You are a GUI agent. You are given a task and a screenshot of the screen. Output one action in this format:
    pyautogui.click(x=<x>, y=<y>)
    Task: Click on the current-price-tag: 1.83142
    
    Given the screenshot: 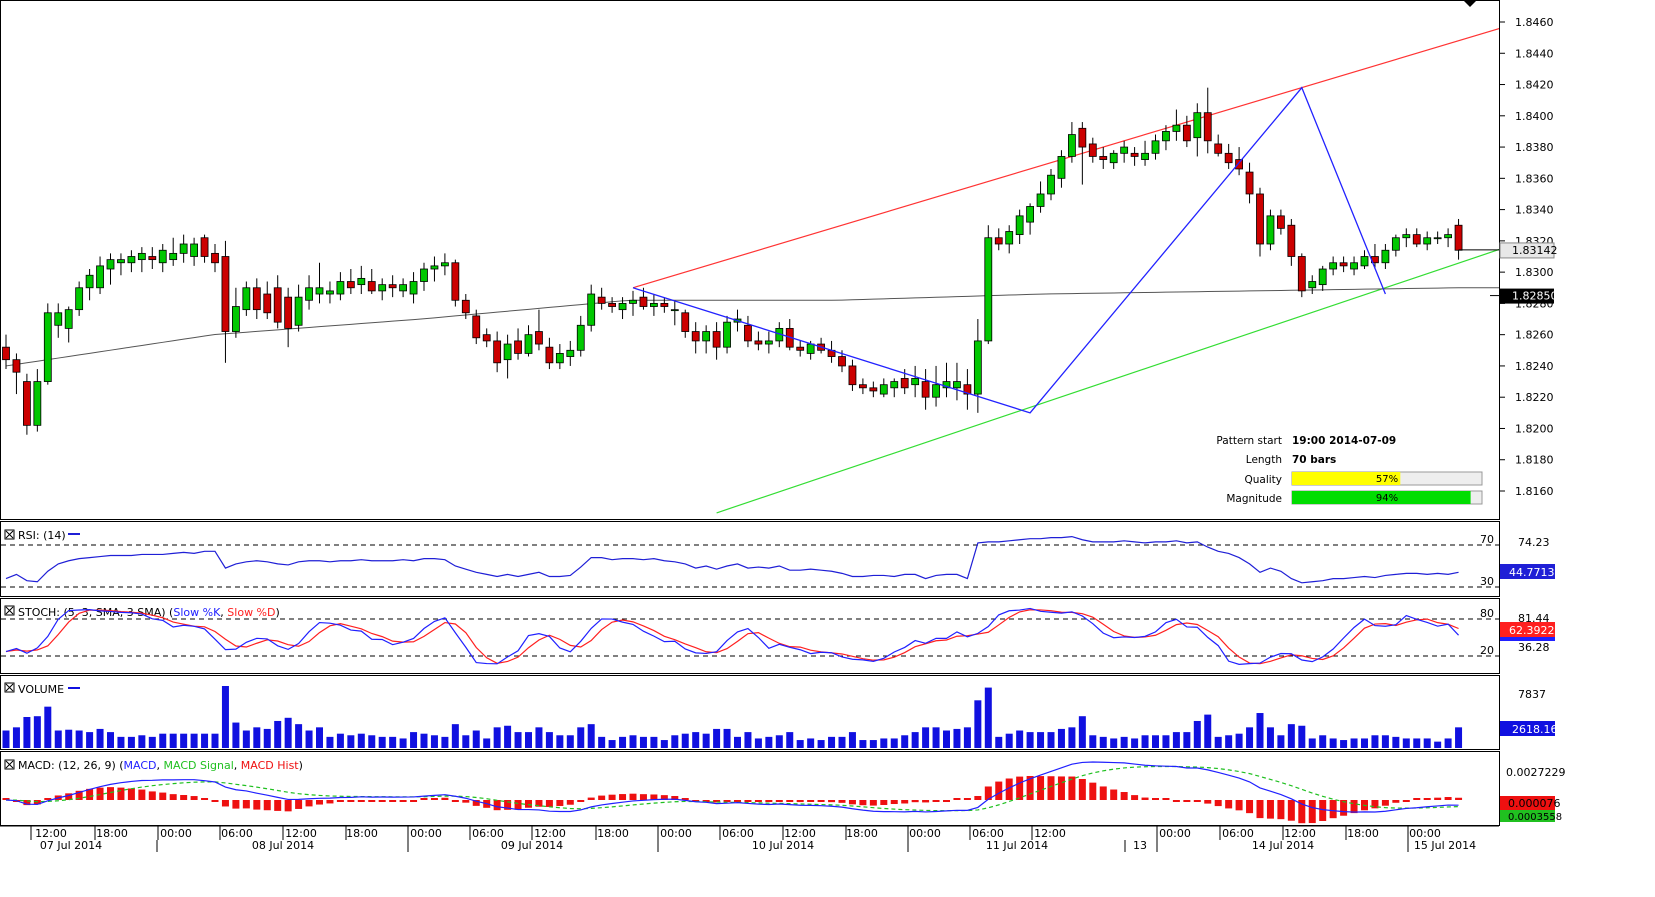 What is the action you would take?
    pyautogui.click(x=1508, y=250)
    